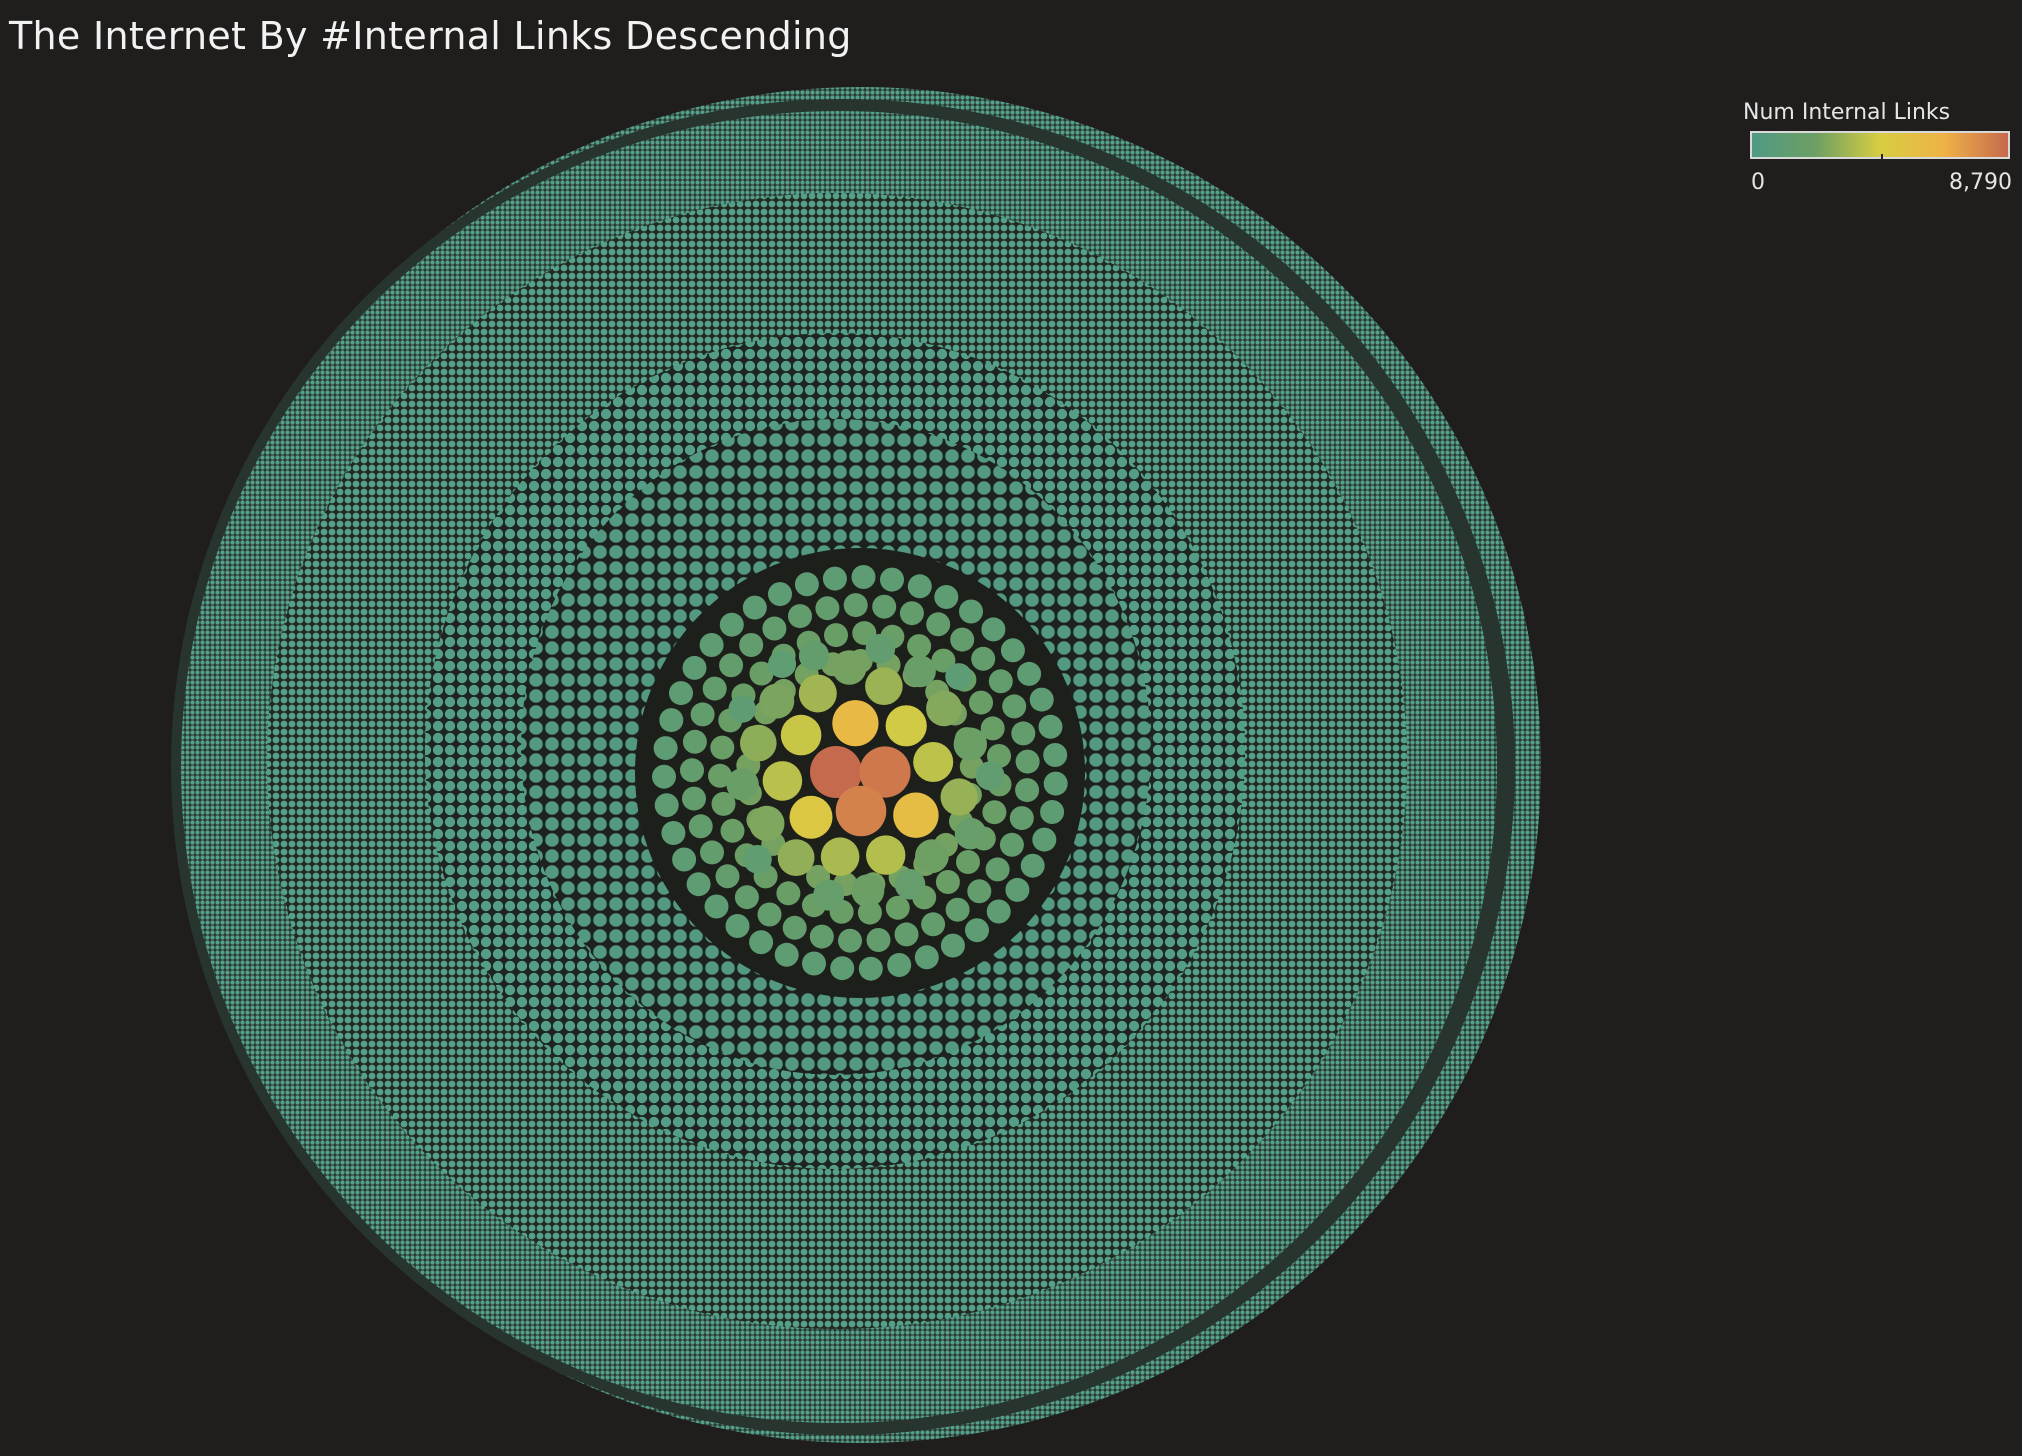  What do you see at coordinates (910, 884) in the screenshot?
I see `bubble-1900` at bounding box center [910, 884].